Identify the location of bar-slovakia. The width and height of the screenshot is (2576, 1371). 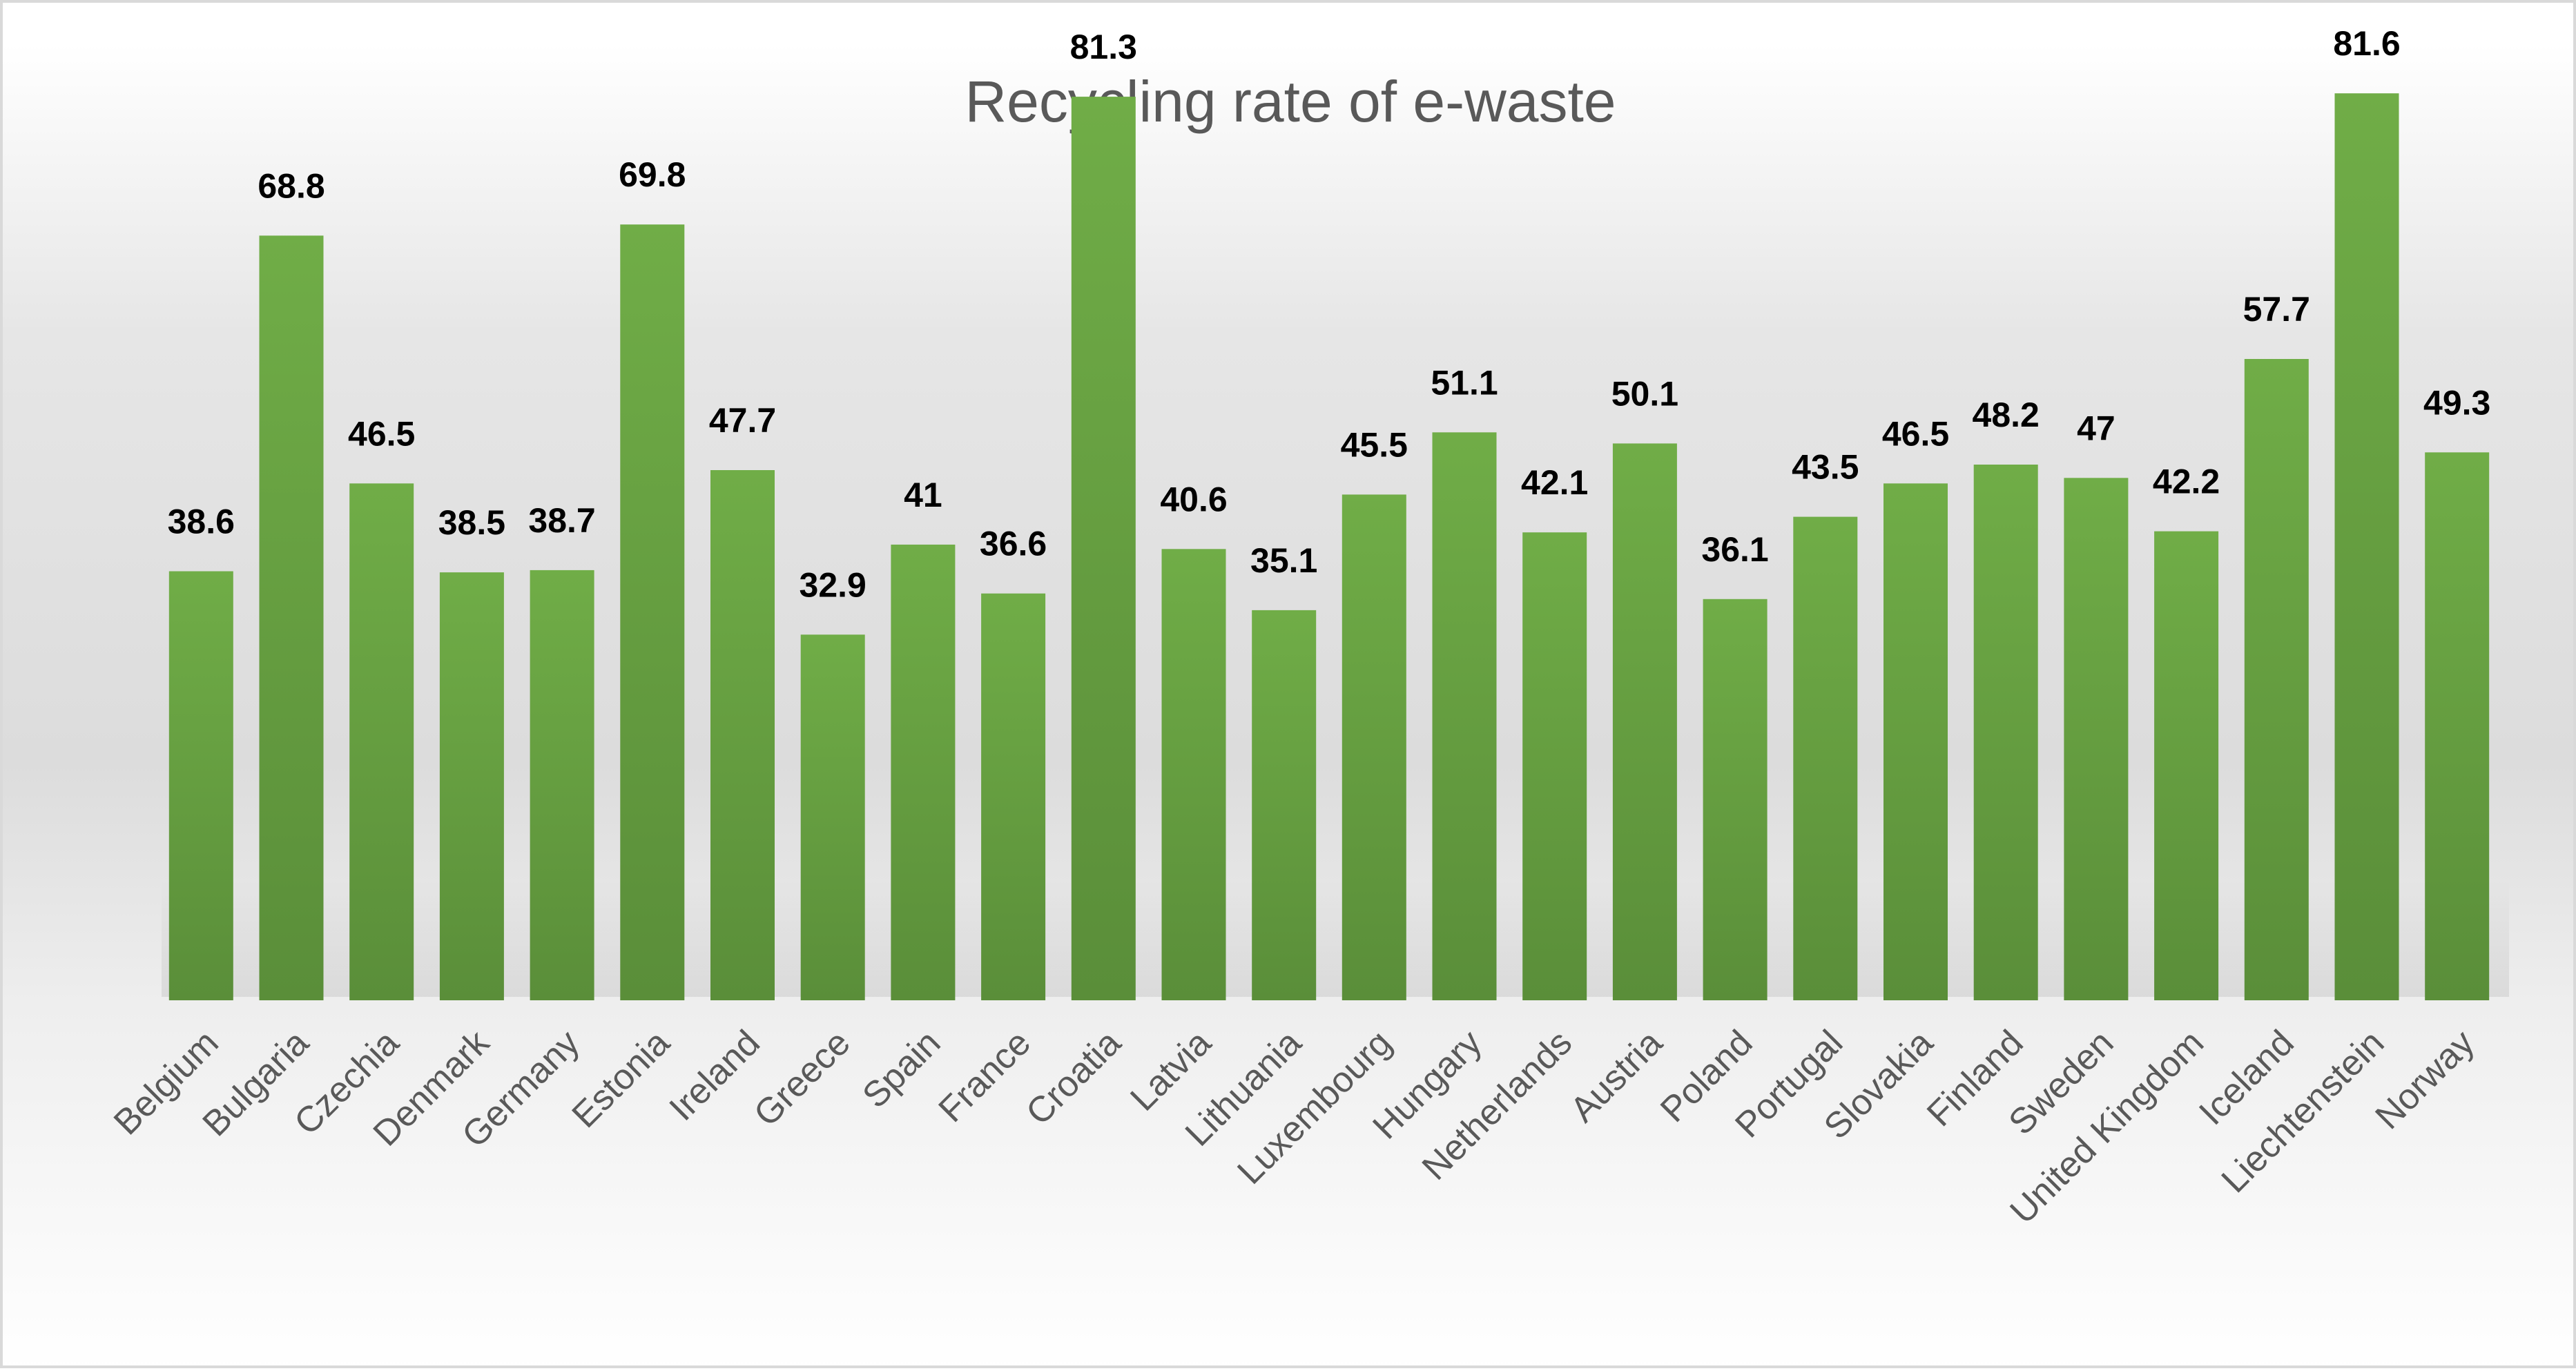
(1915, 741).